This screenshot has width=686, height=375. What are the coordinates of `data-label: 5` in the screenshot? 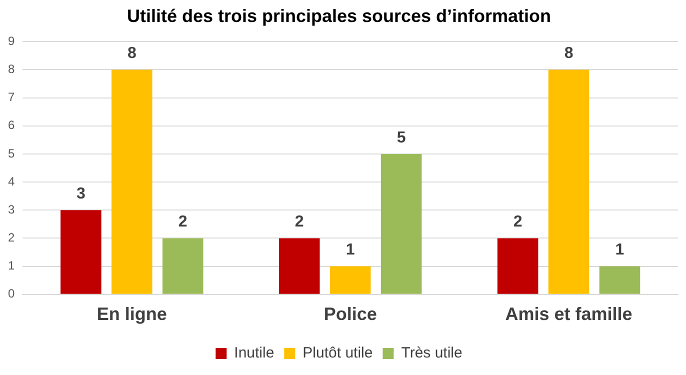 It's located at (401, 137).